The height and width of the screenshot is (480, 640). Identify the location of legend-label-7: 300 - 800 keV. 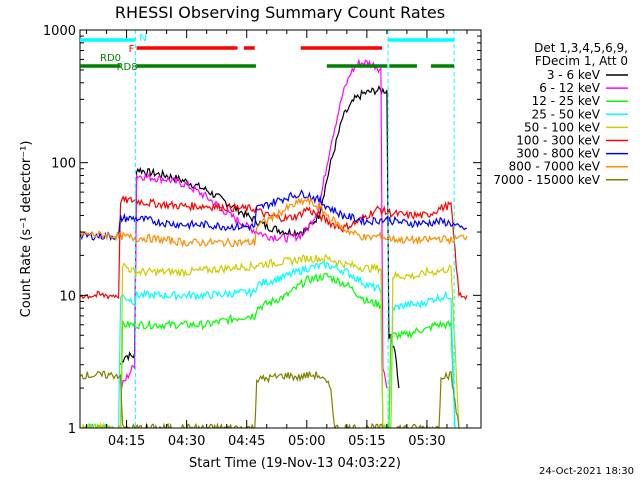
(558, 154).